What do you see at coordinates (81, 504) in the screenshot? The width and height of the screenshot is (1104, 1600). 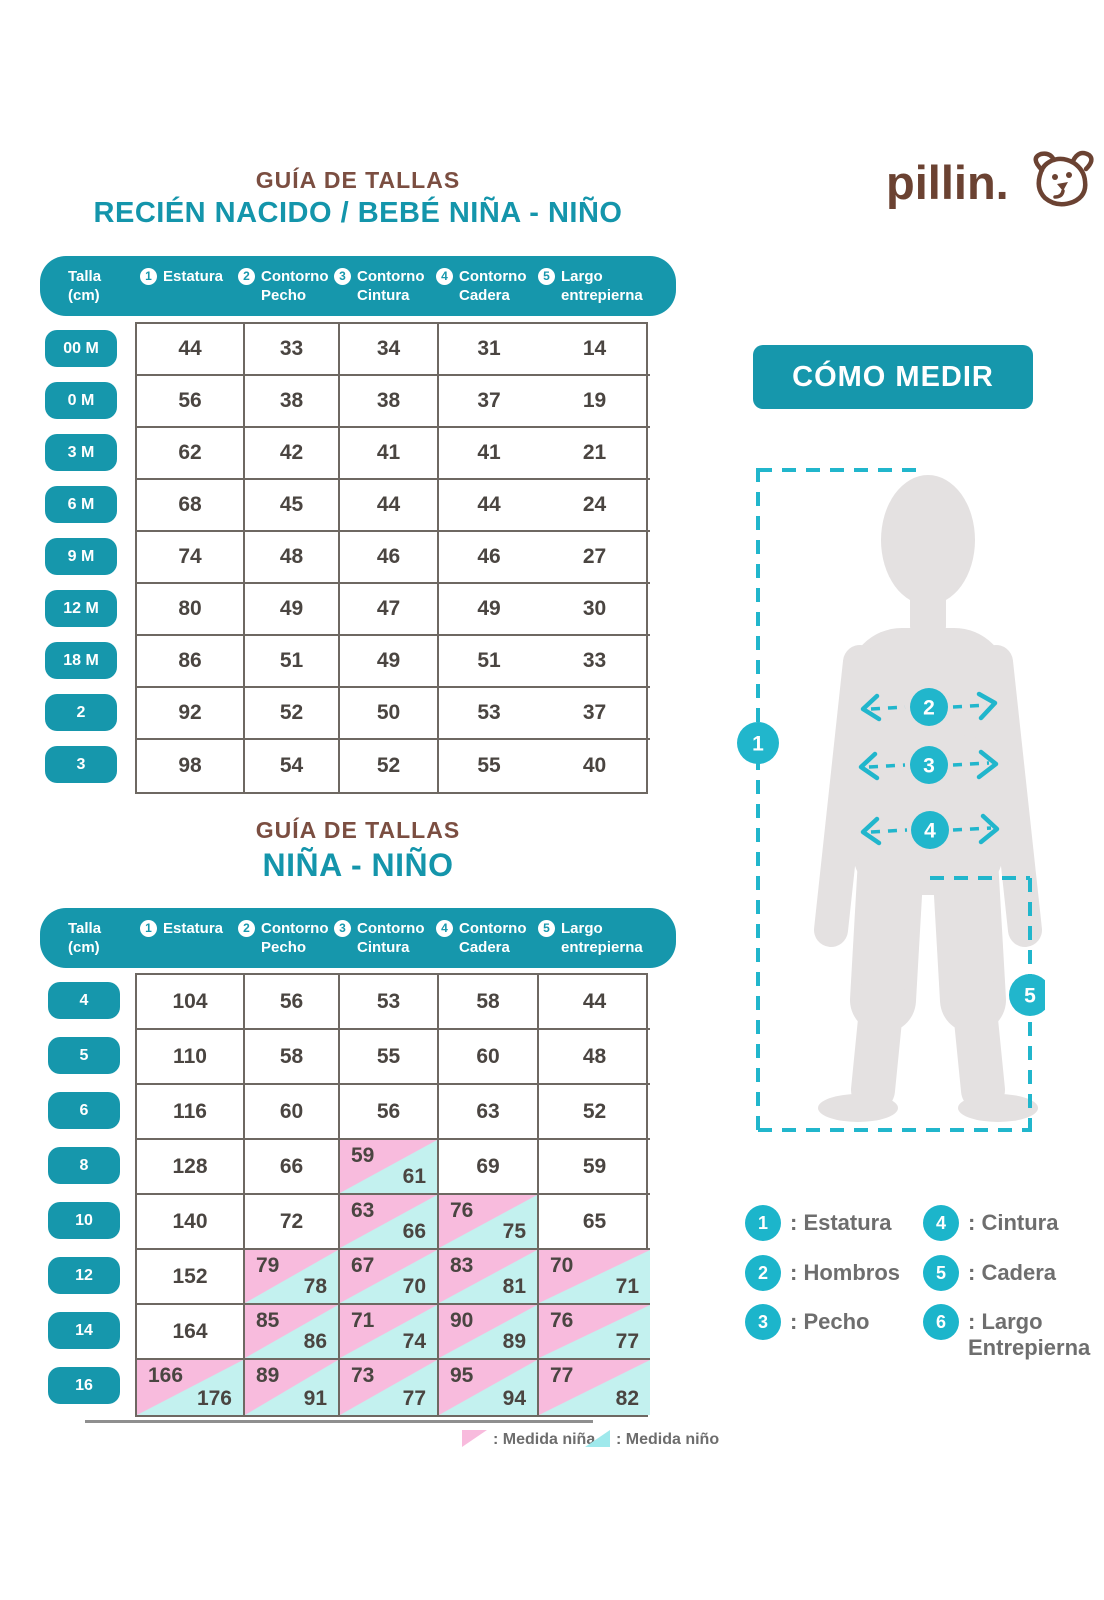 I see `size-pill: 6 M` at bounding box center [81, 504].